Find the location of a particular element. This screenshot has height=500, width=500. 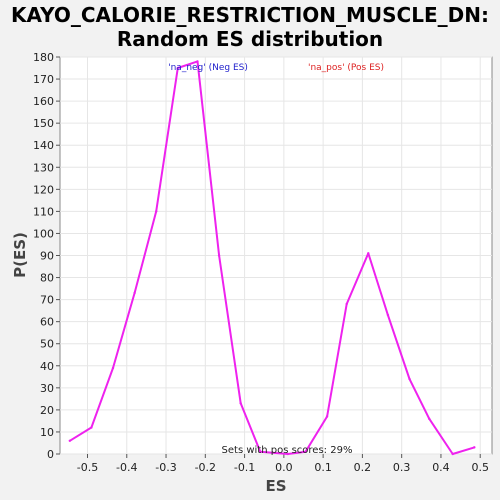

x-tick-label: 0.1 is located at coordinates (323, 467).